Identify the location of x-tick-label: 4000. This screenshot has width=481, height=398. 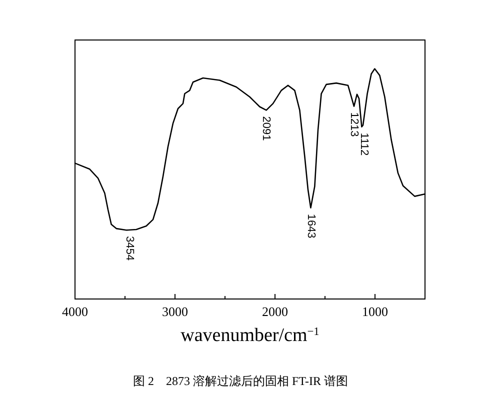
(75, 311).